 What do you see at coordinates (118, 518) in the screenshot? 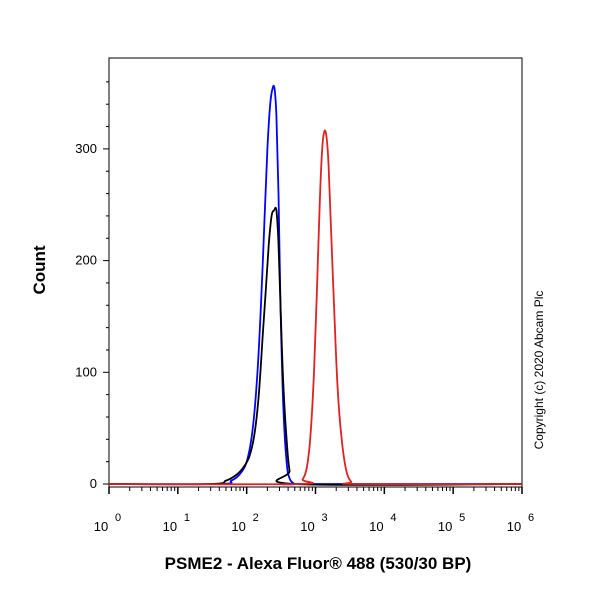
I see `x-tick-exponent: 0` at bounding box center [118, 518].